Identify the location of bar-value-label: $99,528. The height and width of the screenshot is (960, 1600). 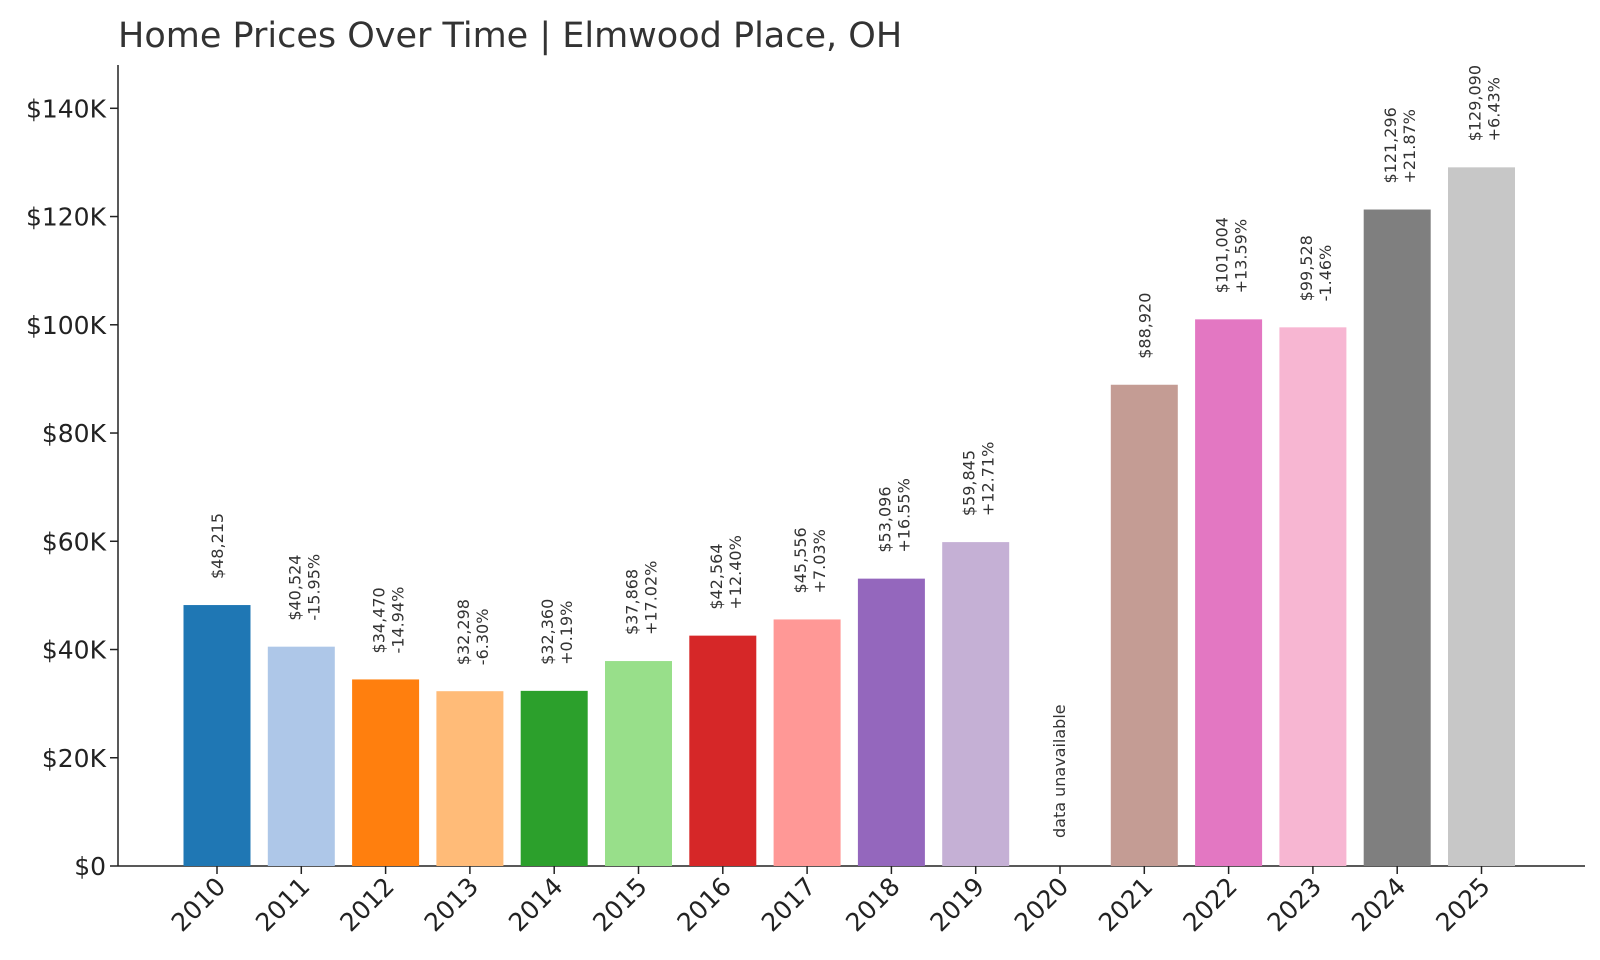
(1306, 268).